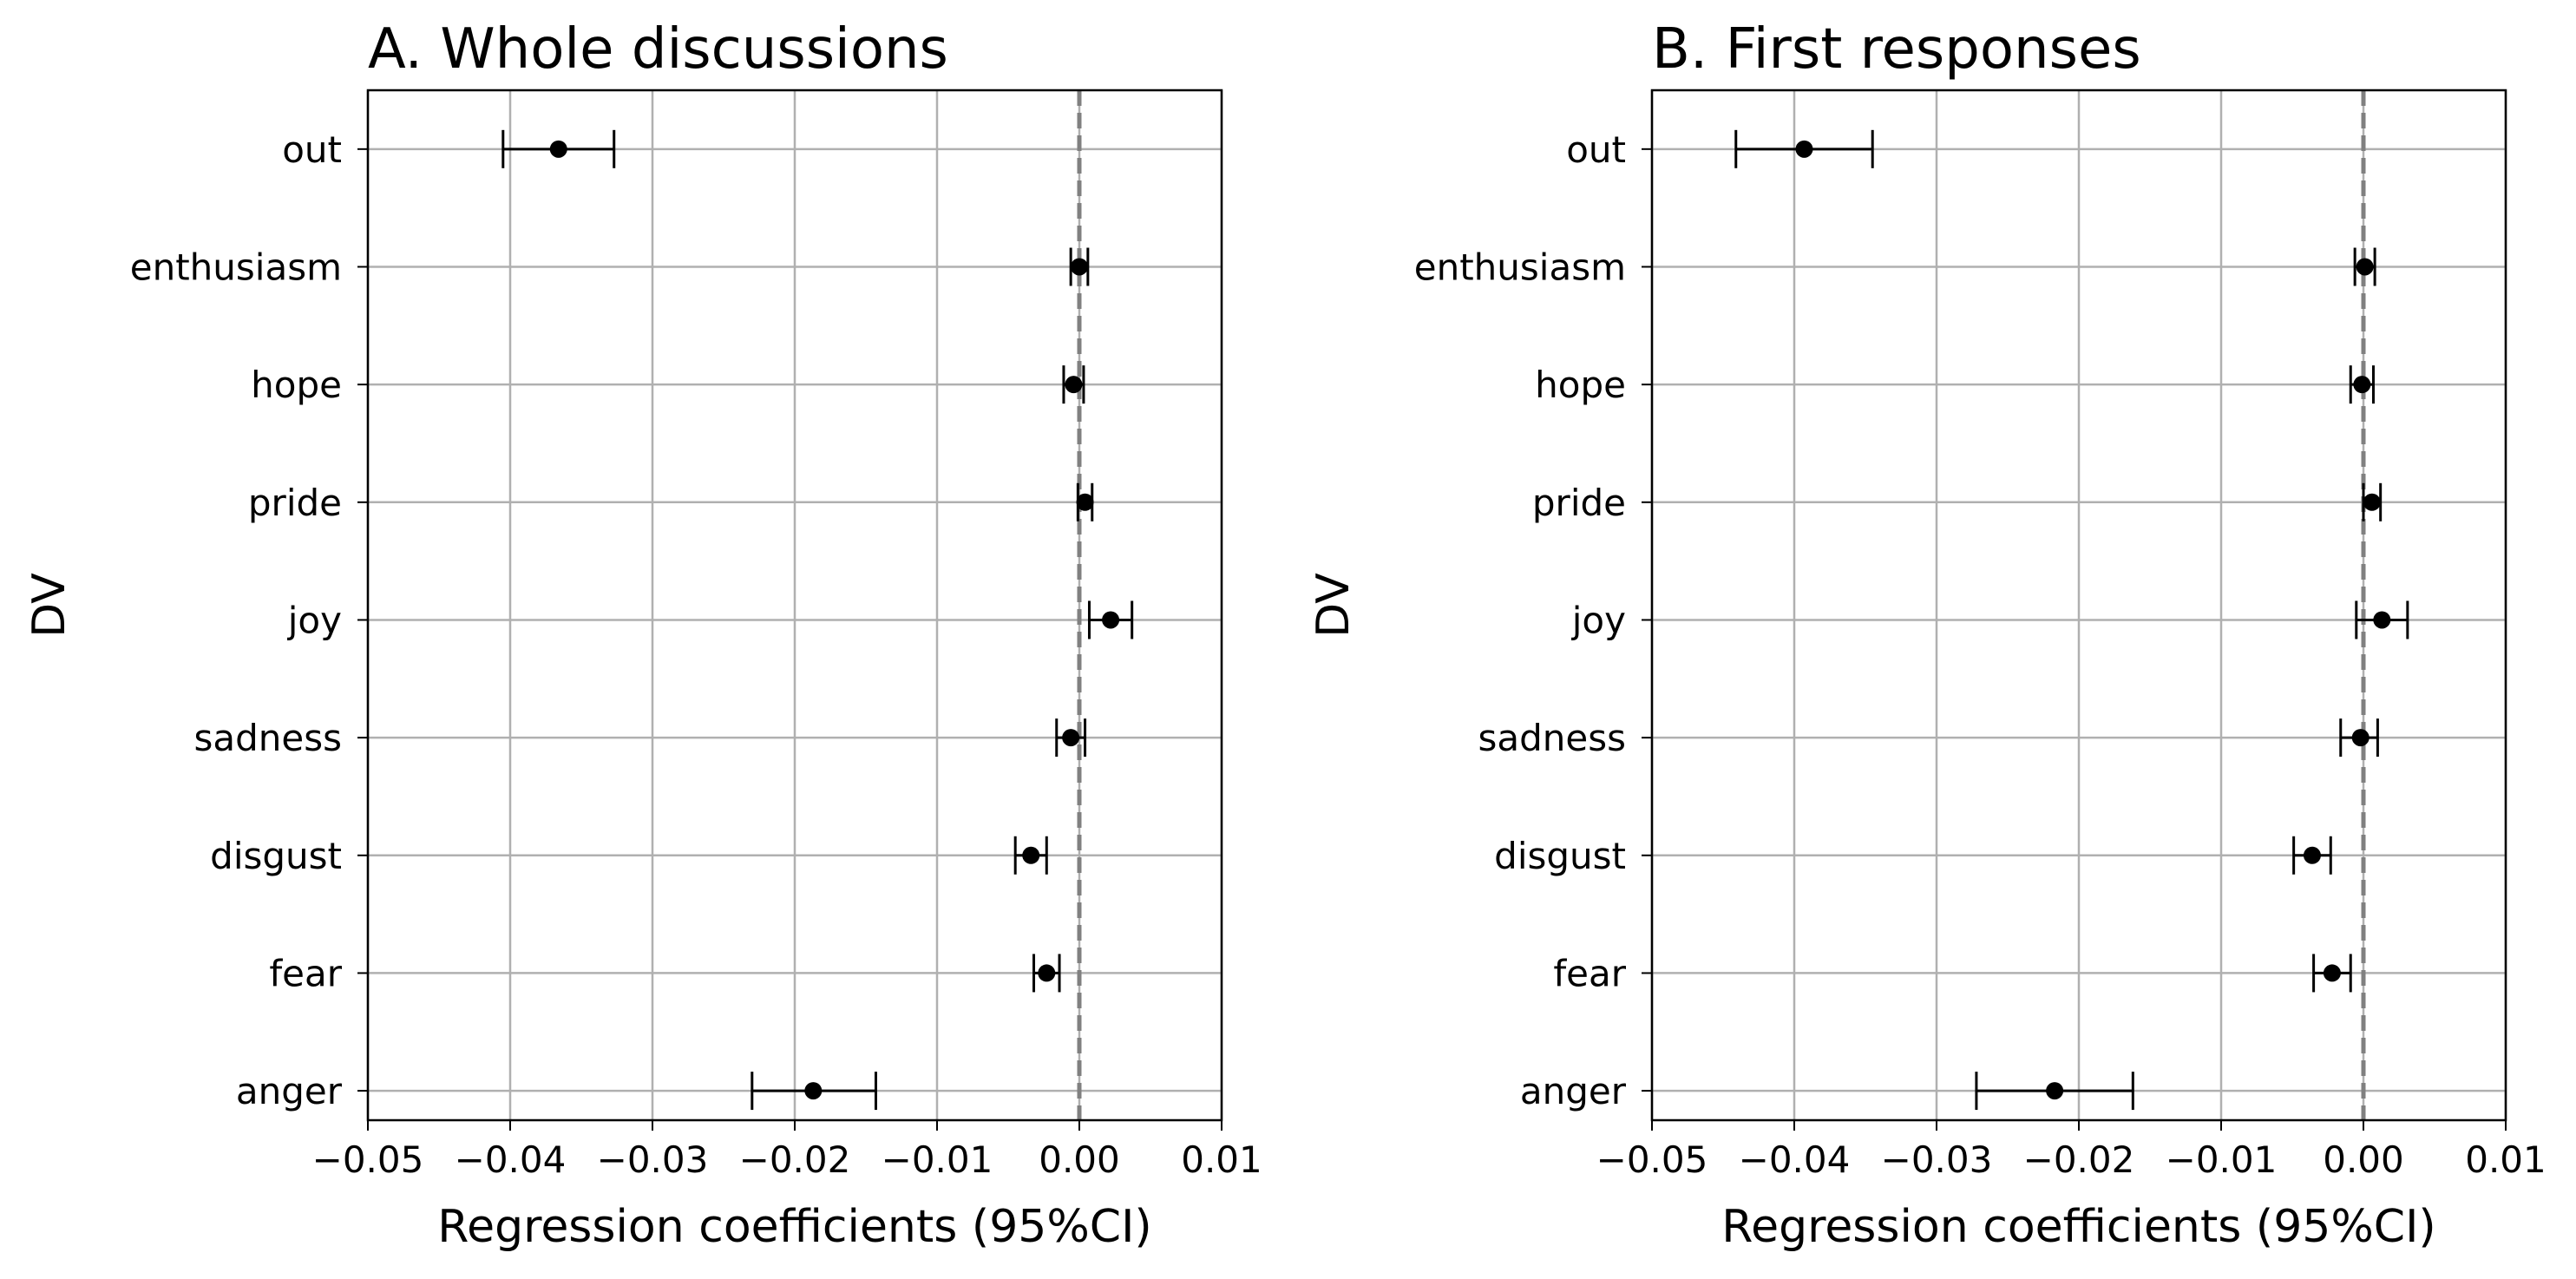  What do you see at coordinates (1896, 50) in the screenshot?
I see `panel-title: B. First responses` at bounding box center [1896, 50].